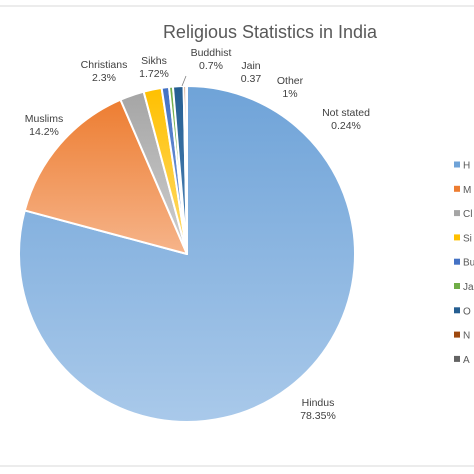 This screenshot has height=474, width=474. I want to click on data-label-name-not-stated: Not stated, so click(346, 113).